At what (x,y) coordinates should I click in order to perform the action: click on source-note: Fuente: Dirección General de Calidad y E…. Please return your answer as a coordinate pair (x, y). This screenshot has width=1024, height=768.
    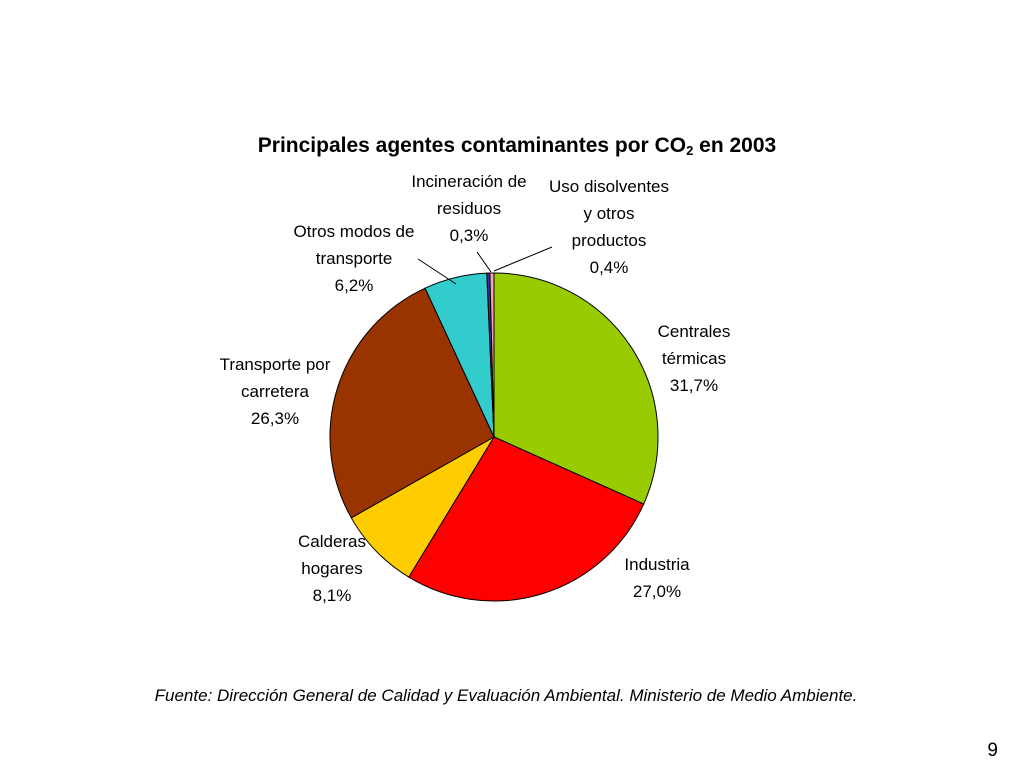
    Looking at the image, I should click on (506, 695).